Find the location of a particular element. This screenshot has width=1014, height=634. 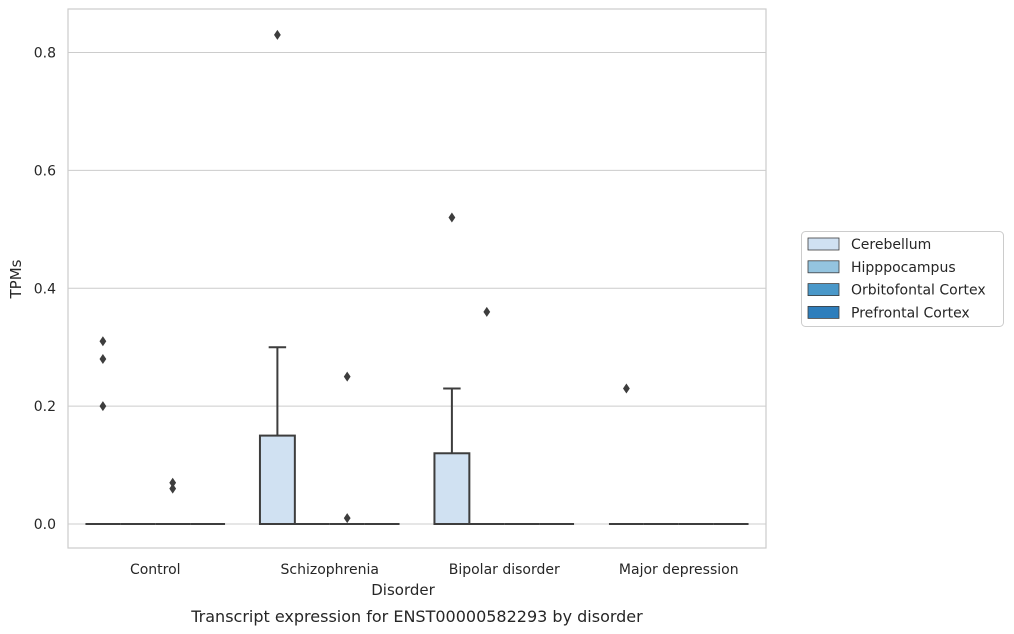

y-tick-label: 0.4 is located at coordinates (45, 289).